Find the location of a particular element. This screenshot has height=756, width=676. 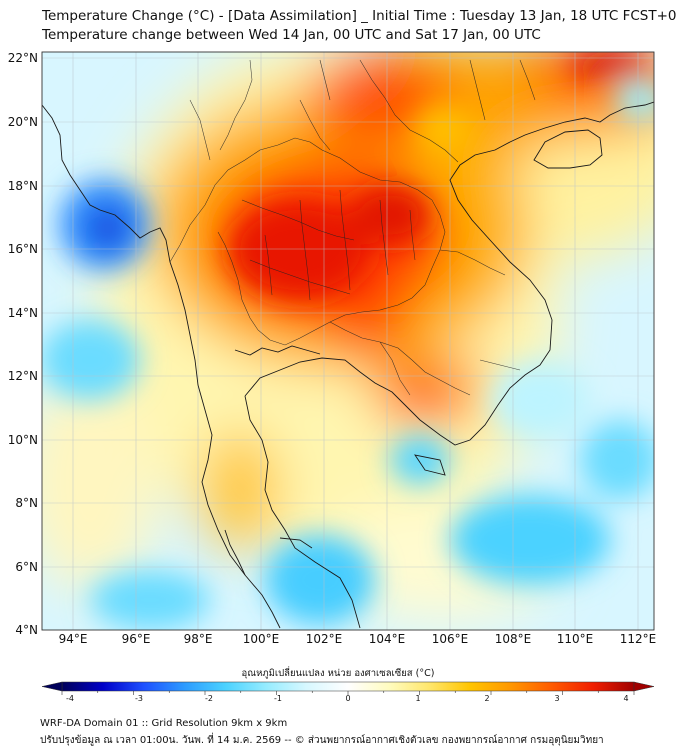

colorbar-tick-label: -3 is located at coordinates (139, 698).